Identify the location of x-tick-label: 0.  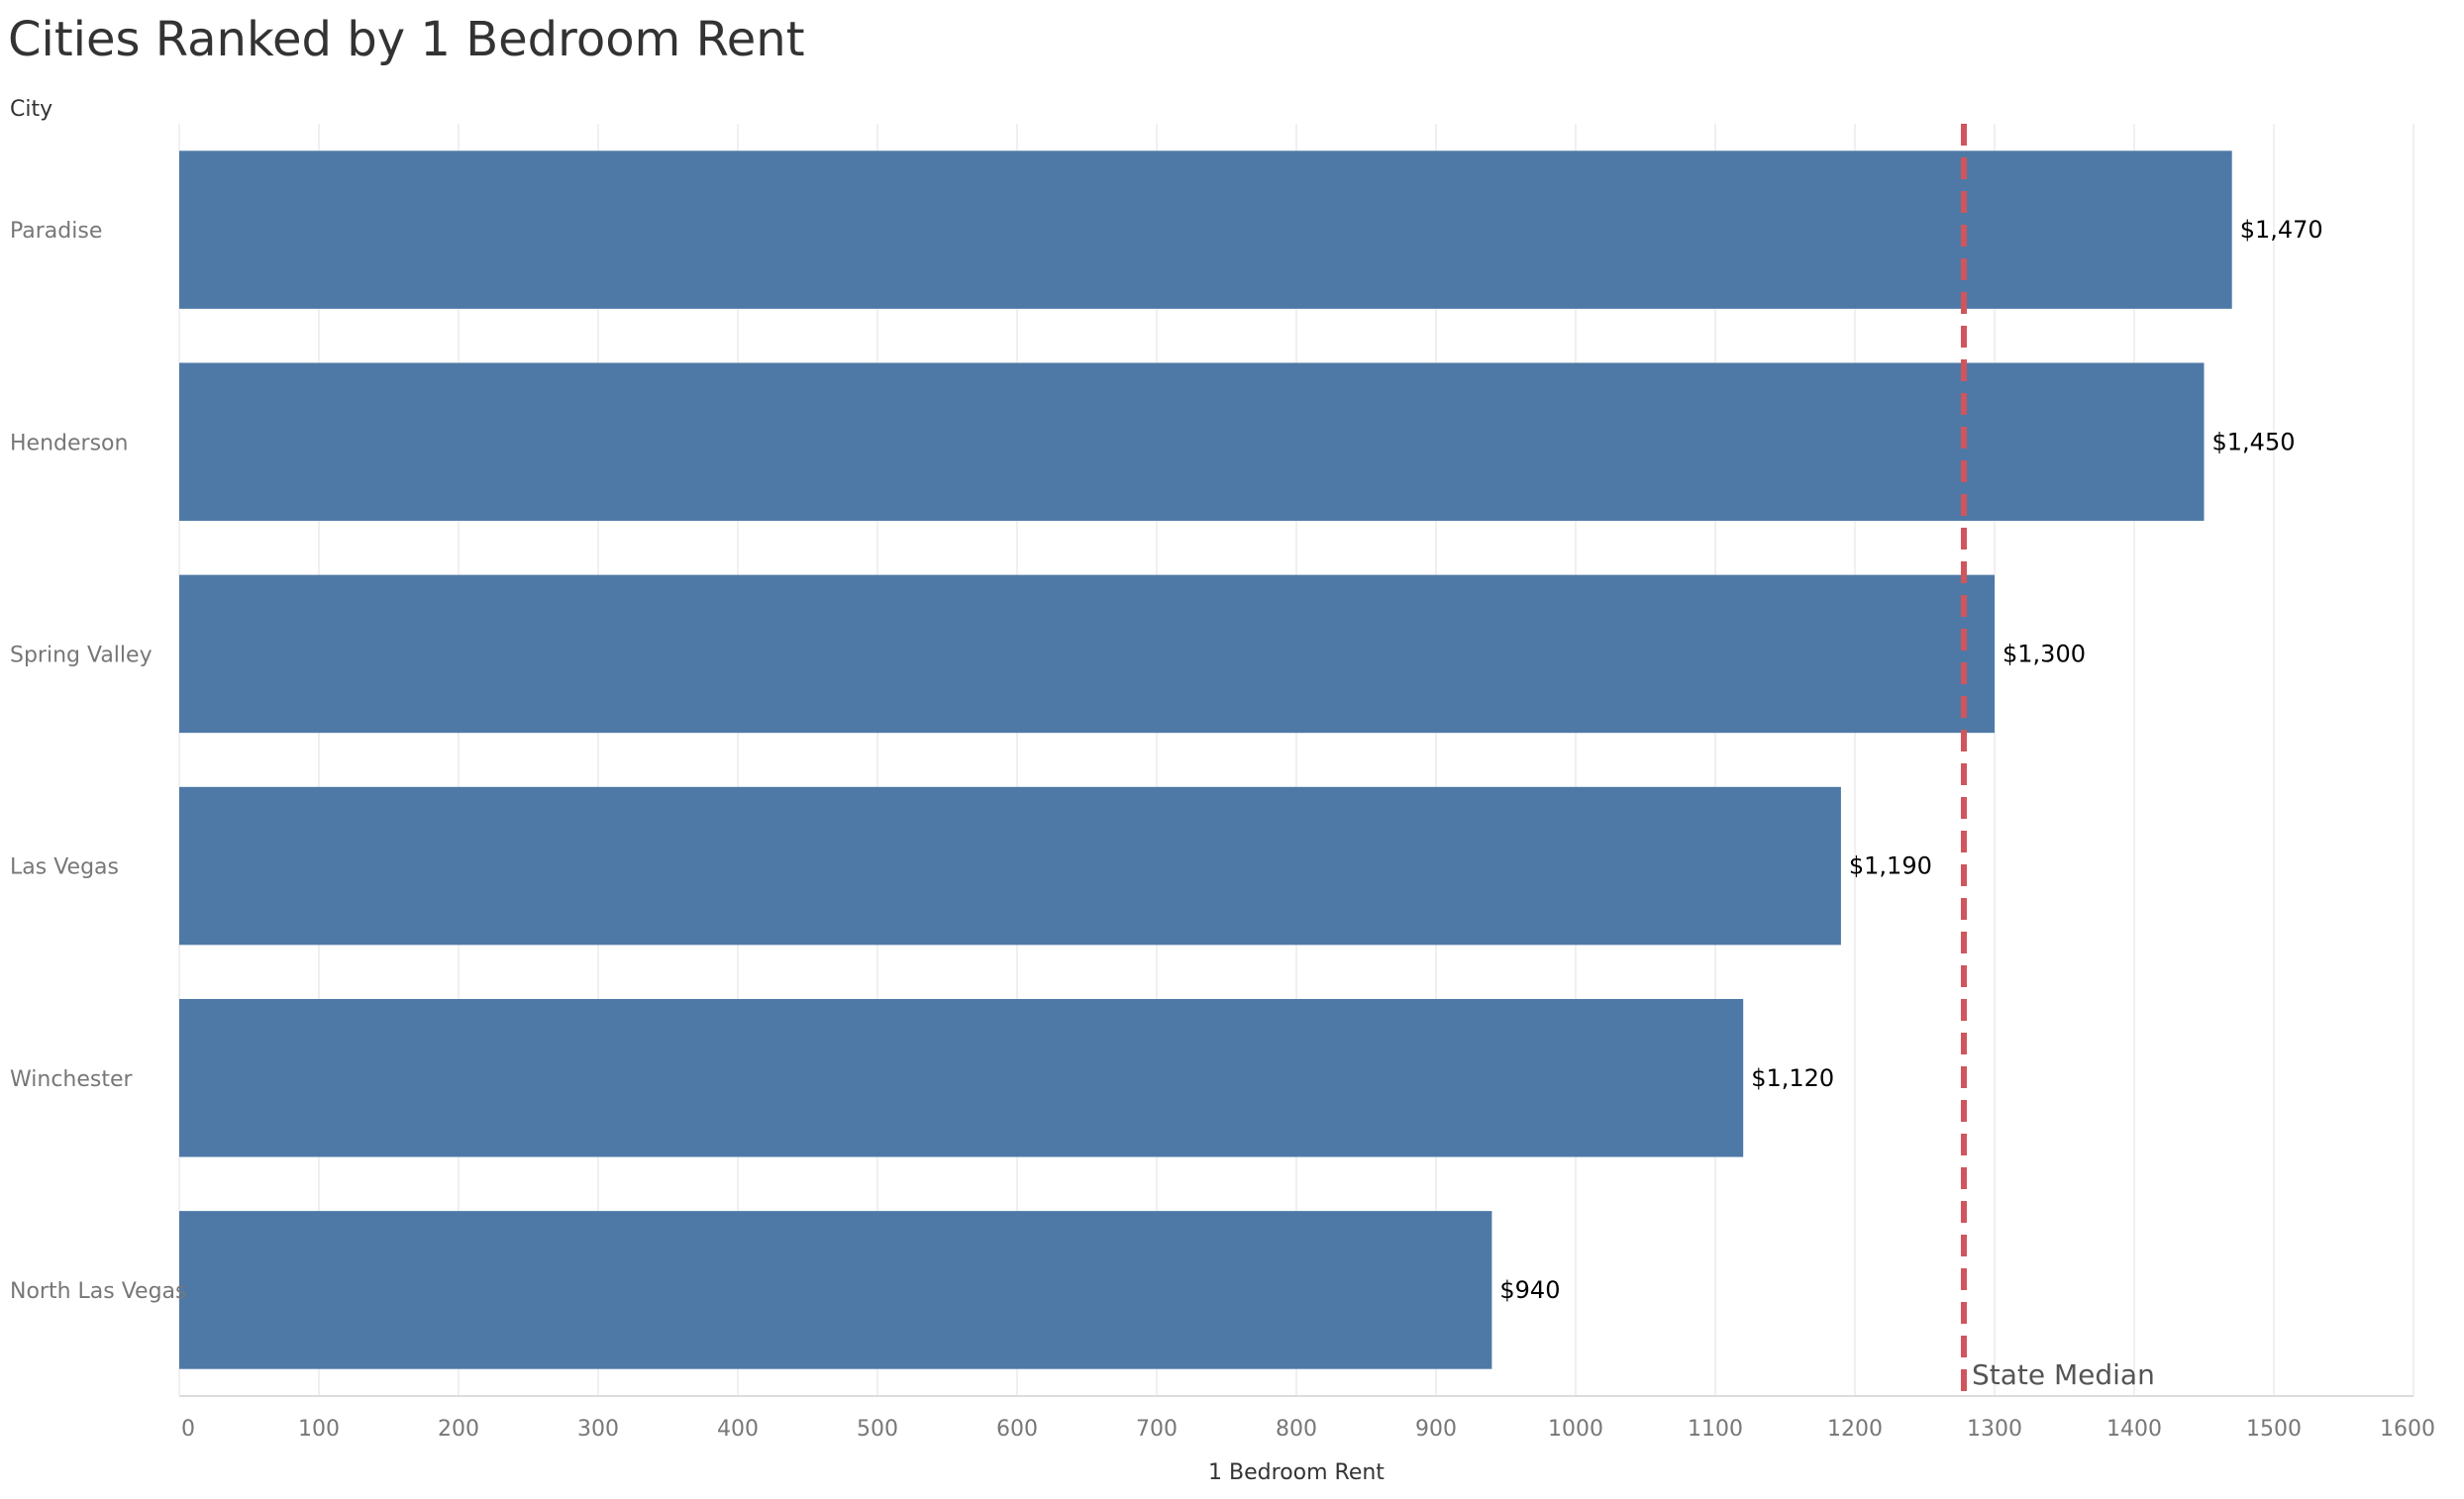
(188, 1430).